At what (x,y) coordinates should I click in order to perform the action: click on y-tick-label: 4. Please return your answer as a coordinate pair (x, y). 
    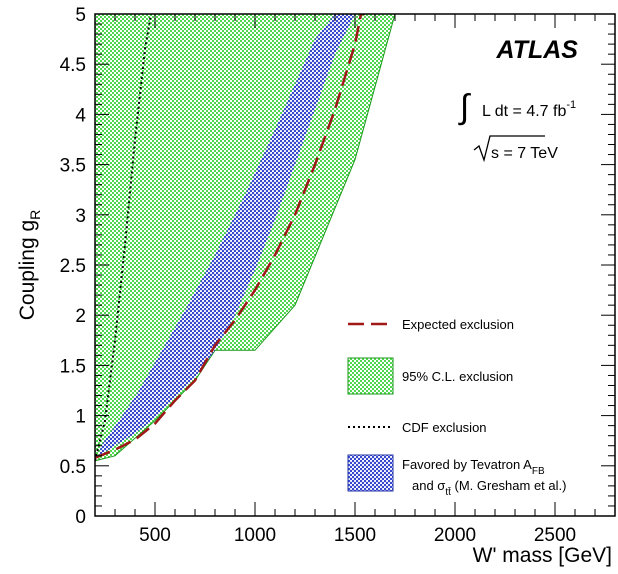
    Looking at the image, I should click on (80, 115).